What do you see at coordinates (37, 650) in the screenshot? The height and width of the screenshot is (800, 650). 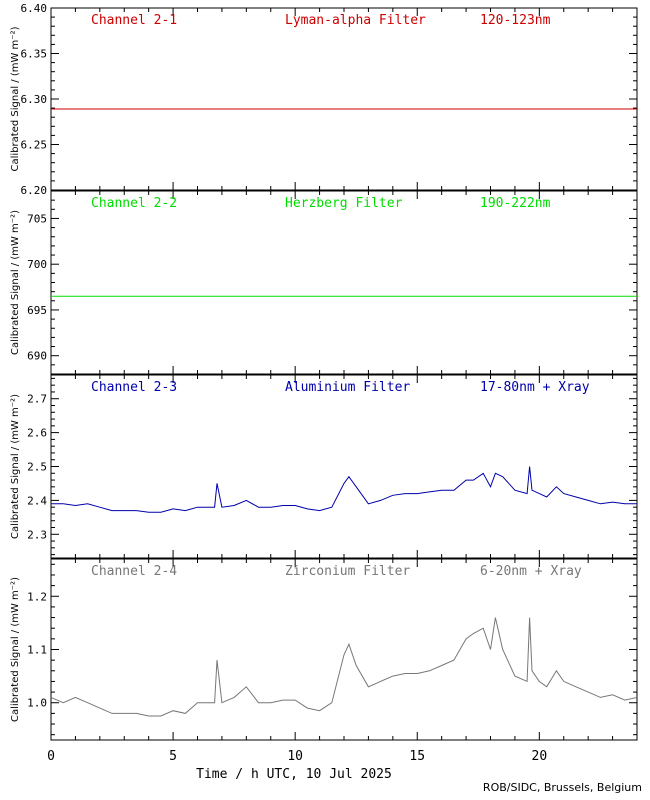 I see `panel-4-ytick-label-1: 1.1` at bounding box center [37, 650].